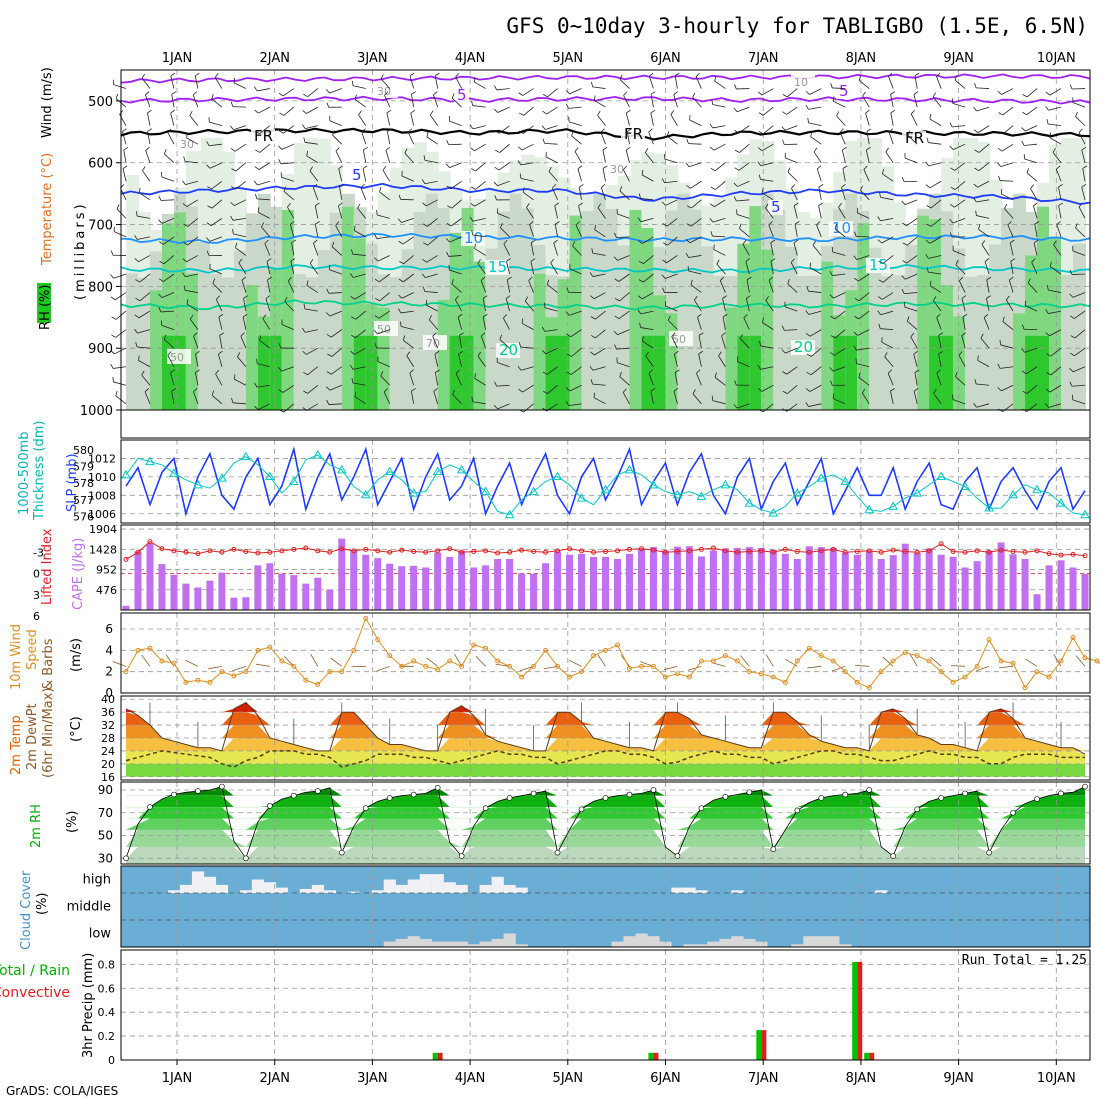 This screenshot has width=1100, height=1100. I want to click on rh-marker, so click(150, 807).